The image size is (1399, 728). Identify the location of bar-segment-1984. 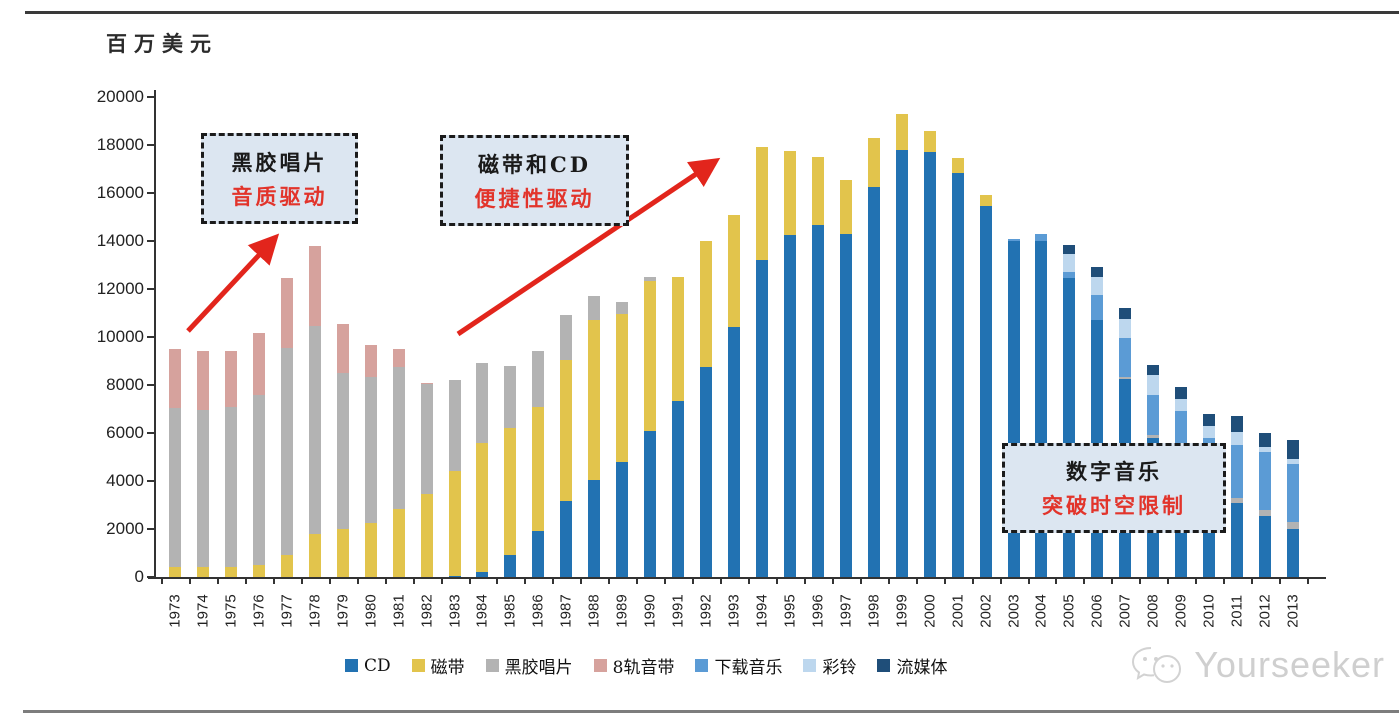
(482, 574).